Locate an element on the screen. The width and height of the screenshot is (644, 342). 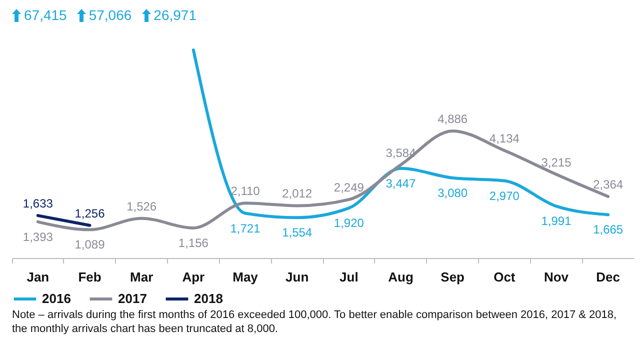
x-tick-label: Jun is located at coordinates (297, 277).